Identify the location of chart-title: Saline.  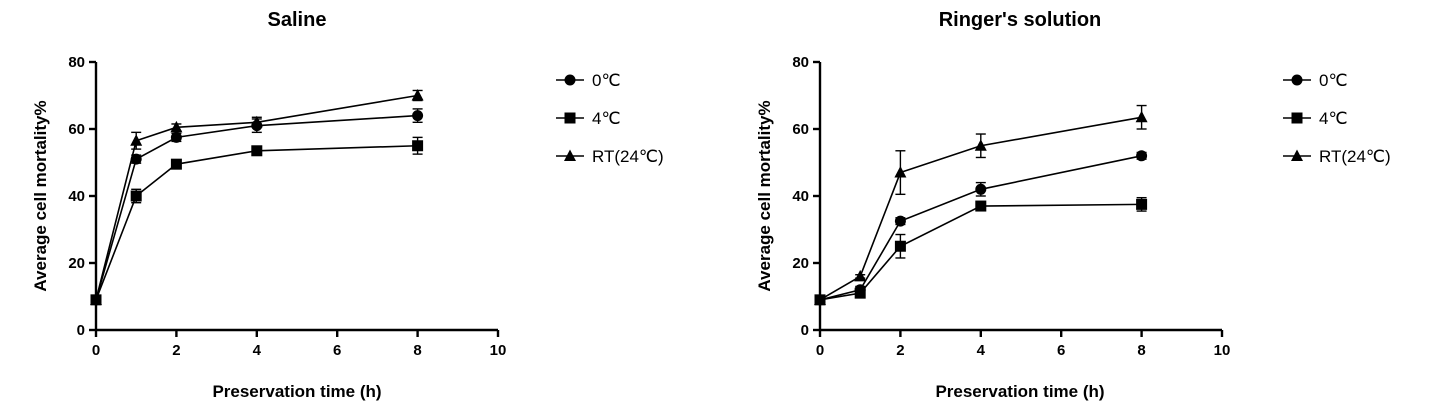
(297, 20).